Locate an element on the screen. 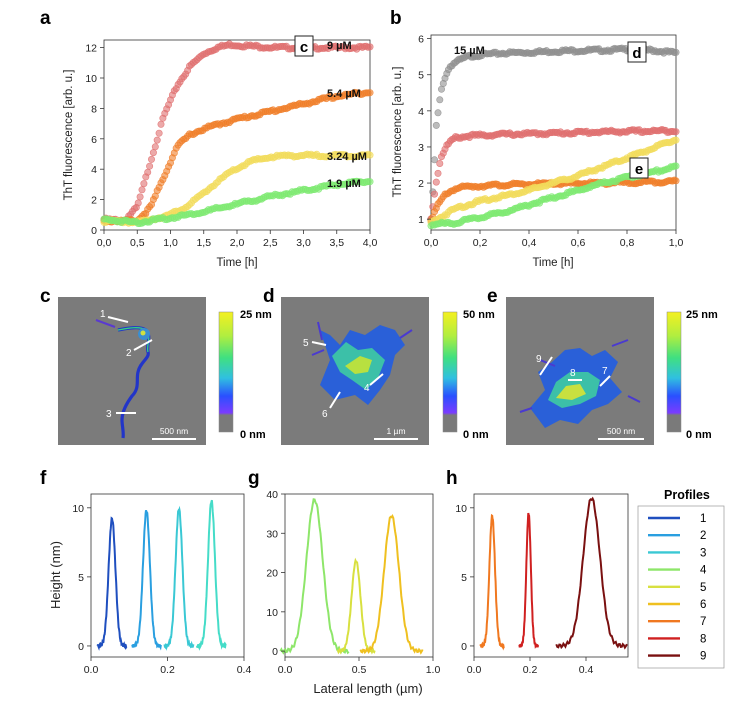 Image resolution: width=740 pixels, height=702 pixels. chart-a-tag-box is located at coordinates (304, 46).